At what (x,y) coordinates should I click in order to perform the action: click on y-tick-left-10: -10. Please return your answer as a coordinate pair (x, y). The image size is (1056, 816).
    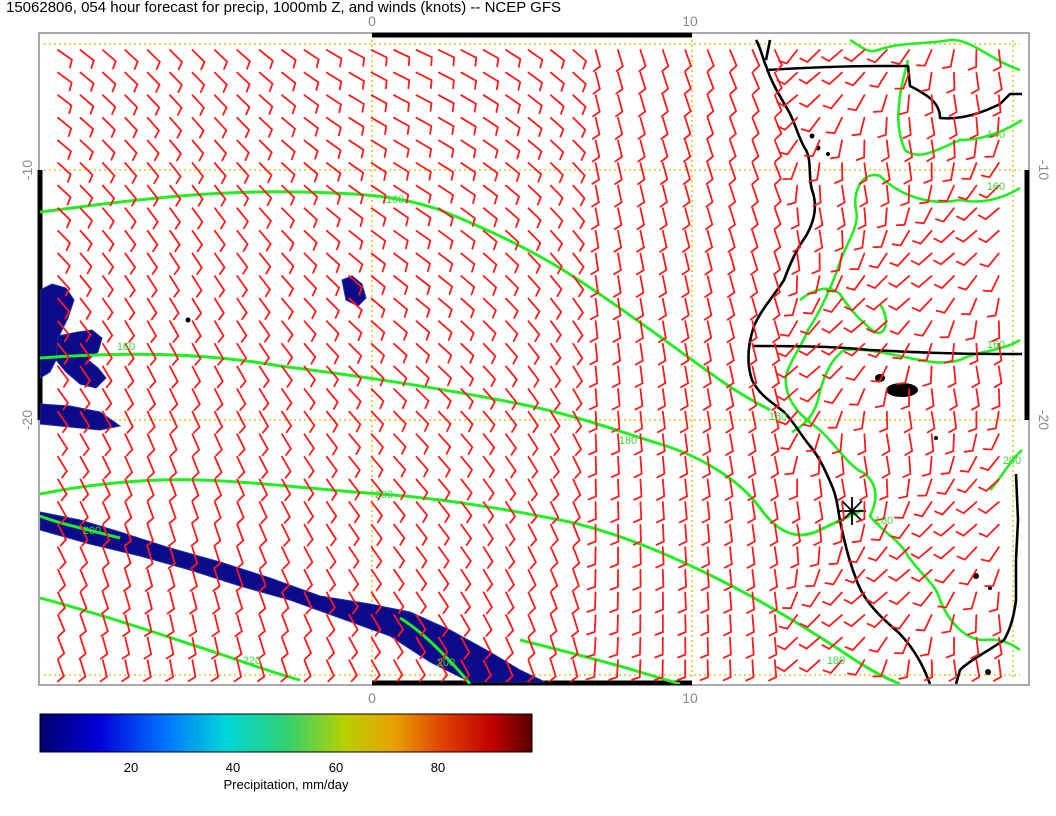
    Looking at the image, I should click on (27, 170).